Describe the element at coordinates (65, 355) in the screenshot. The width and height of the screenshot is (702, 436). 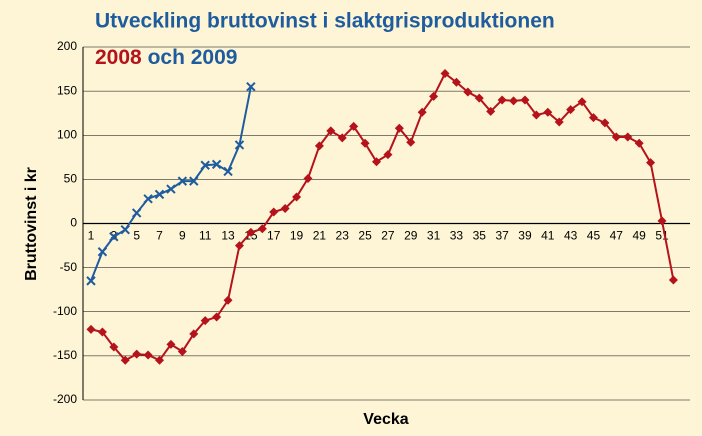
I see `y-tick-label: -150` at that location.